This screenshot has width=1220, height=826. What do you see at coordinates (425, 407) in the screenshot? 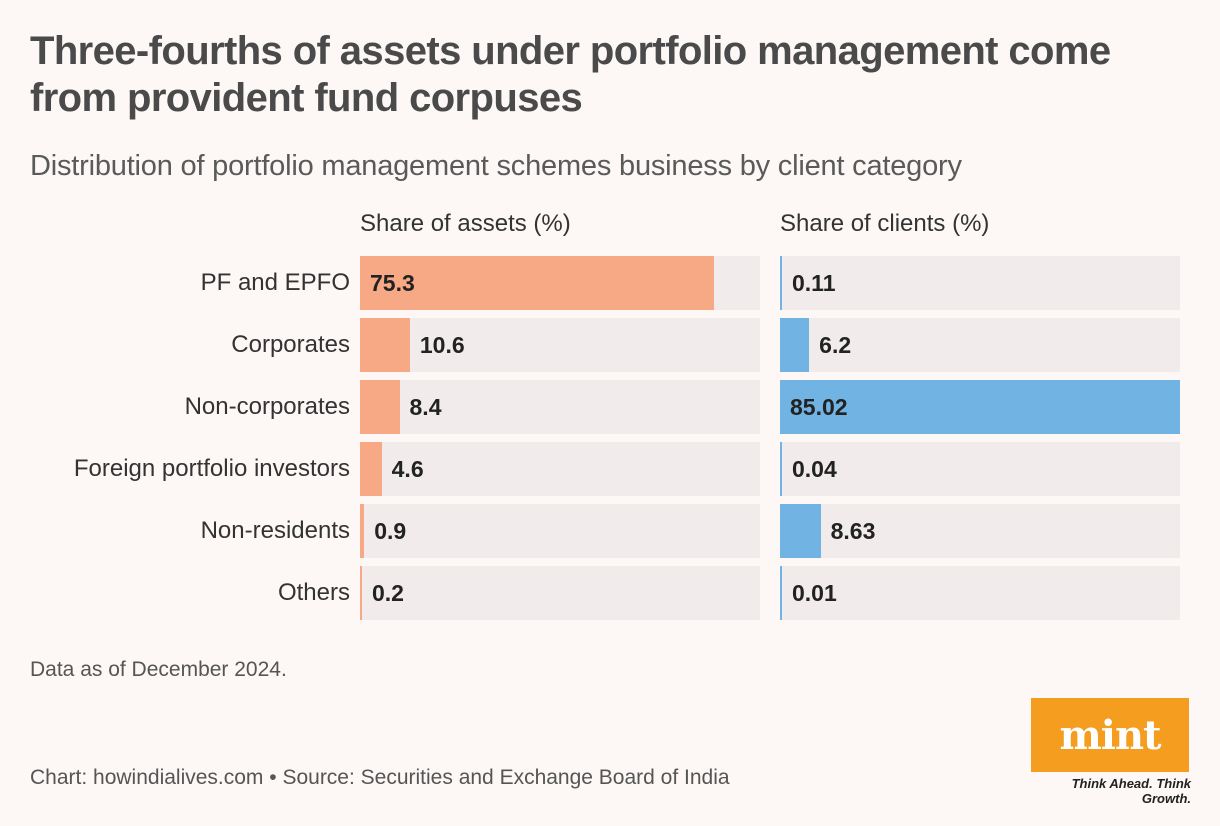
I see `value-label: 8.4` at bounding box center [425, 407].